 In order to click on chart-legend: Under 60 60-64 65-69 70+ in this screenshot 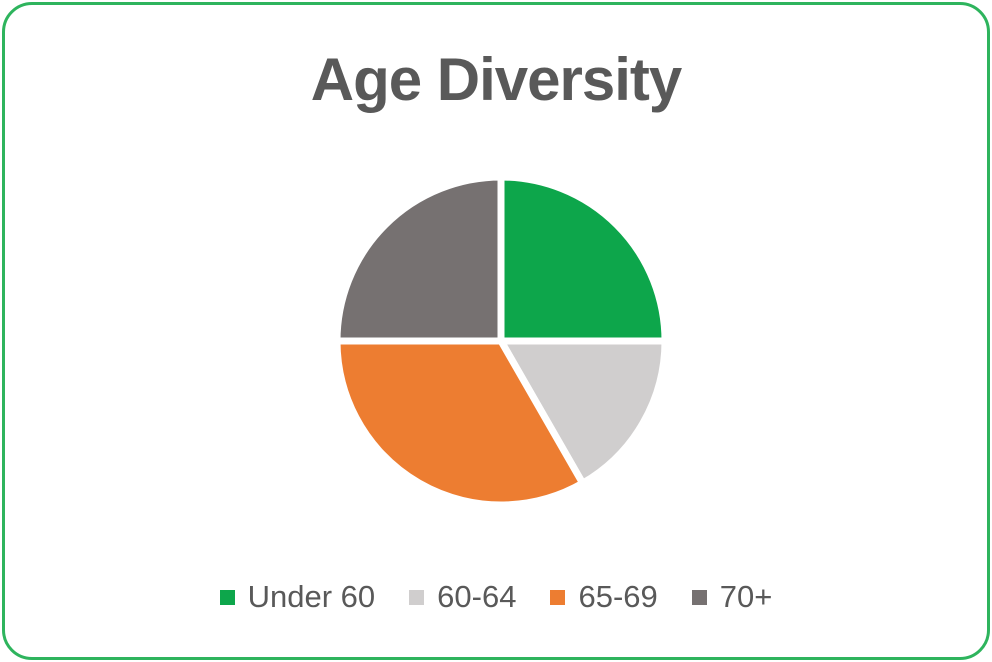, I will do `click(496, 597)`.